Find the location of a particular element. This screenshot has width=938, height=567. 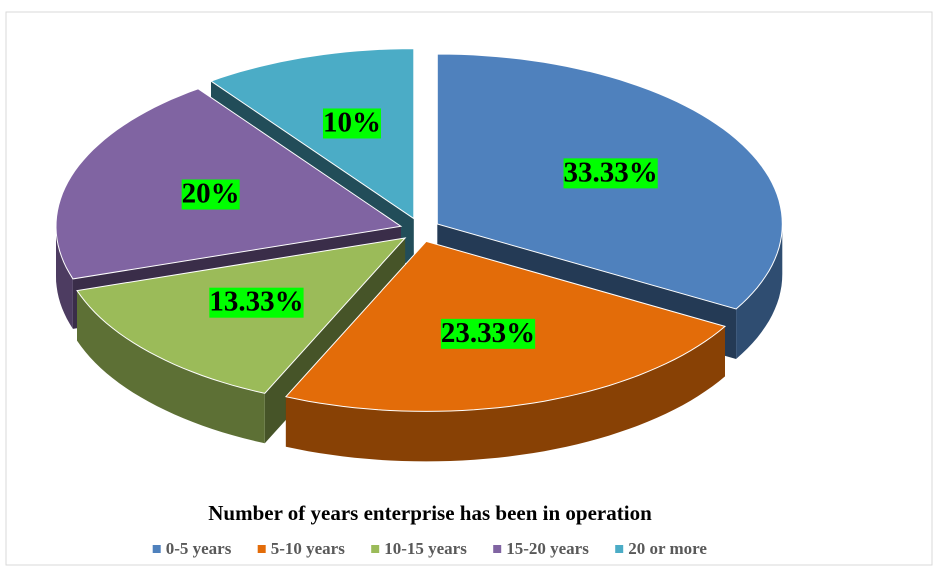

data-label: 13.33% is located at coordinates (256, 302).